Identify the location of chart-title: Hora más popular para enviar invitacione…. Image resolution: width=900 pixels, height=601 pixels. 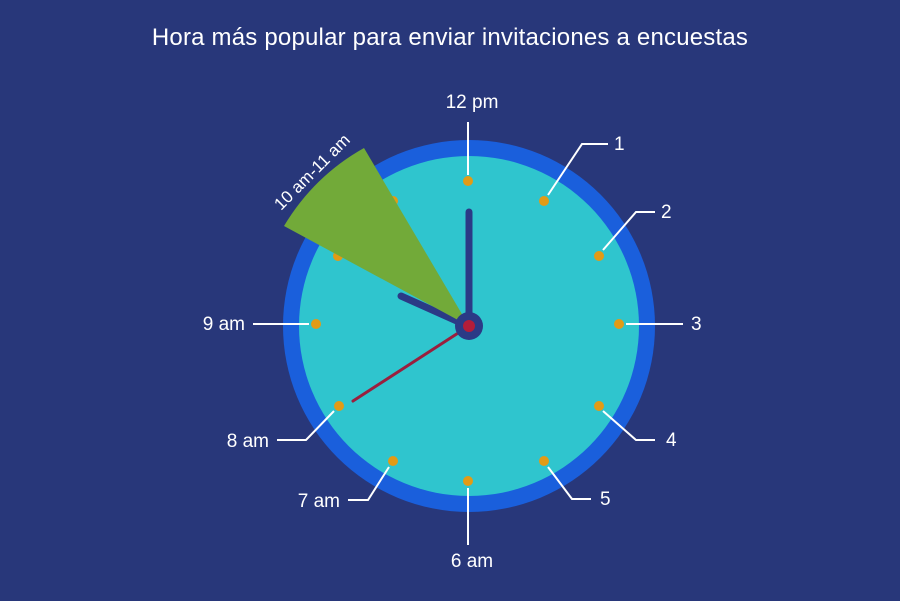
(450, 37).